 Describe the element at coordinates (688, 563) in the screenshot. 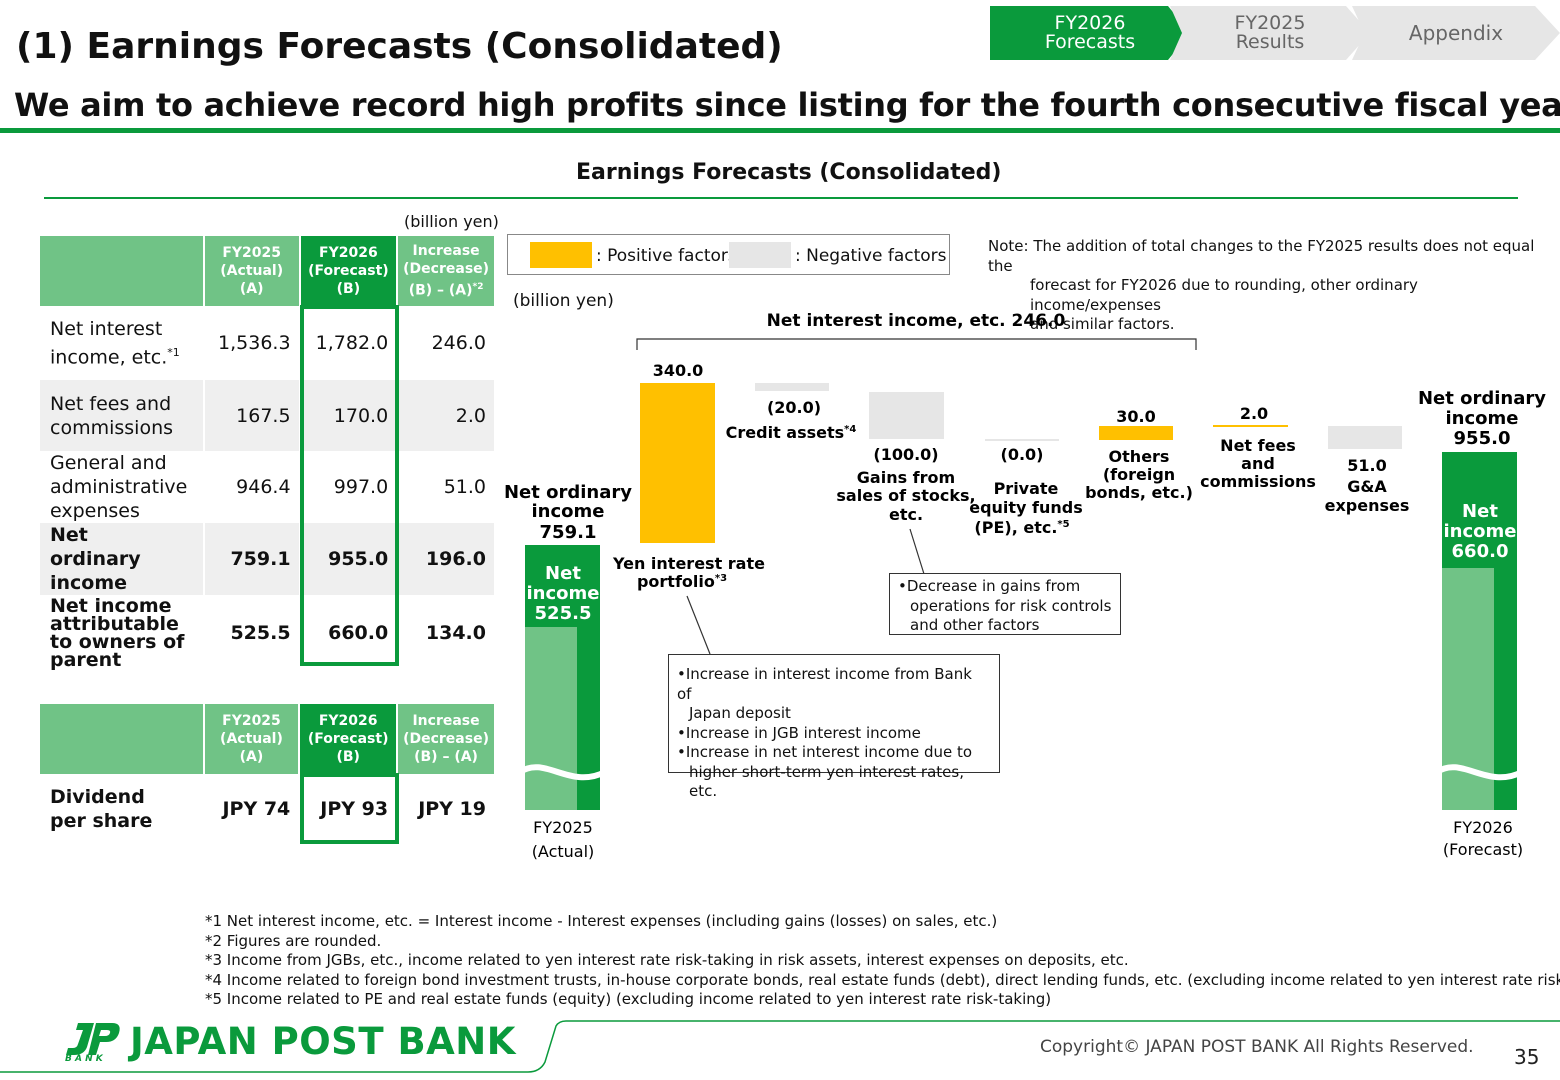

I see `category-label-yen-interest-rate-portfolio: Yen interest rate` at that location.